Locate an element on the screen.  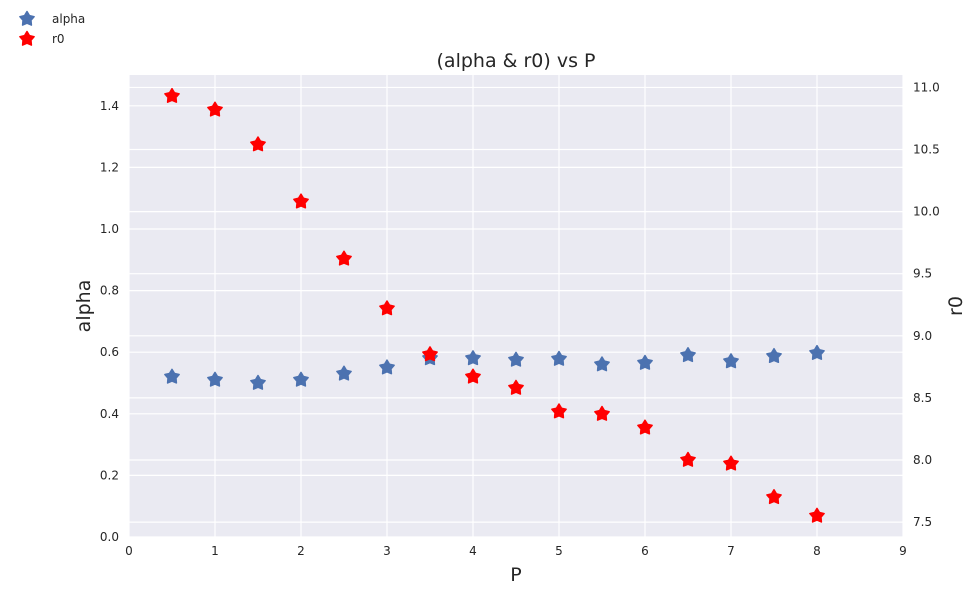
left-tick-label: 1.4 is located at coordinates (109, 106).